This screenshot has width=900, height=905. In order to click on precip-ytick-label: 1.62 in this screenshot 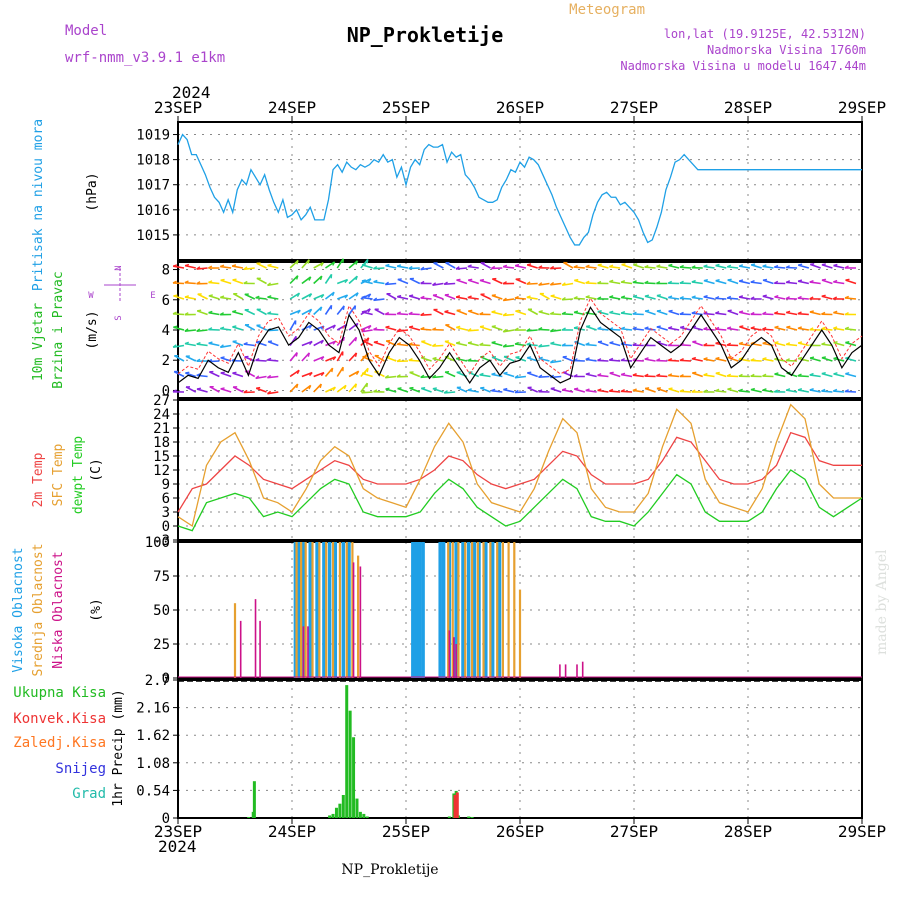, I will do `click(153, 736)`.